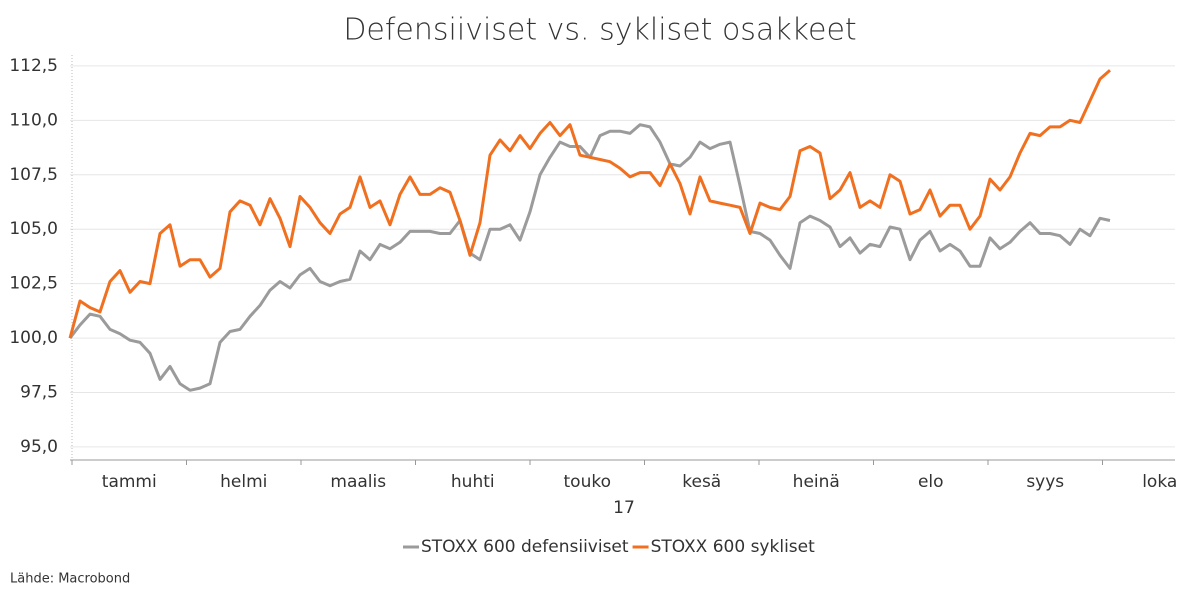 This screenshot has width=1200, height=600. I want to click on y-tick-label: 110,0, so click(33, 120).